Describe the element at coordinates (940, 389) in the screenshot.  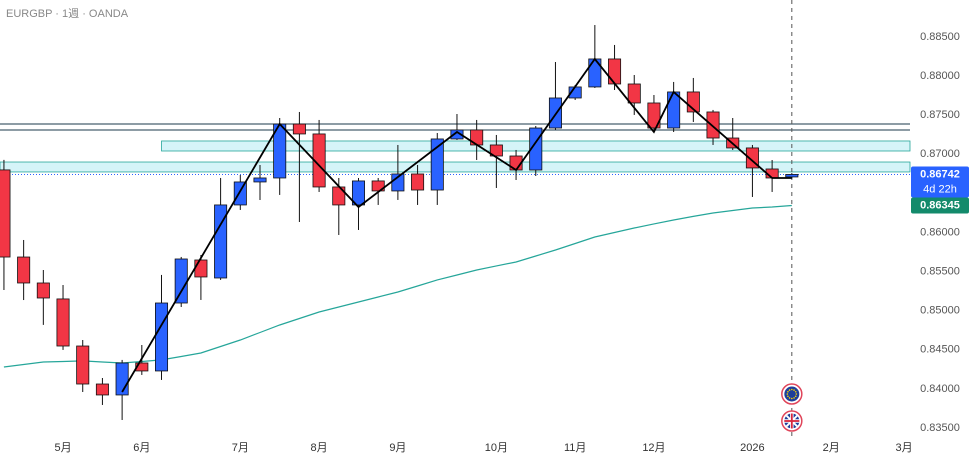
I see `y-tick-label: 0.84000` at that location.